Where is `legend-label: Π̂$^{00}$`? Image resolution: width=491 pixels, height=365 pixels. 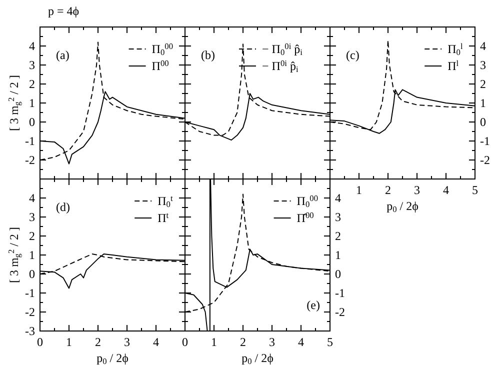 legend-label: Π̂$^{00}$ is located at coordinates (305, 218).